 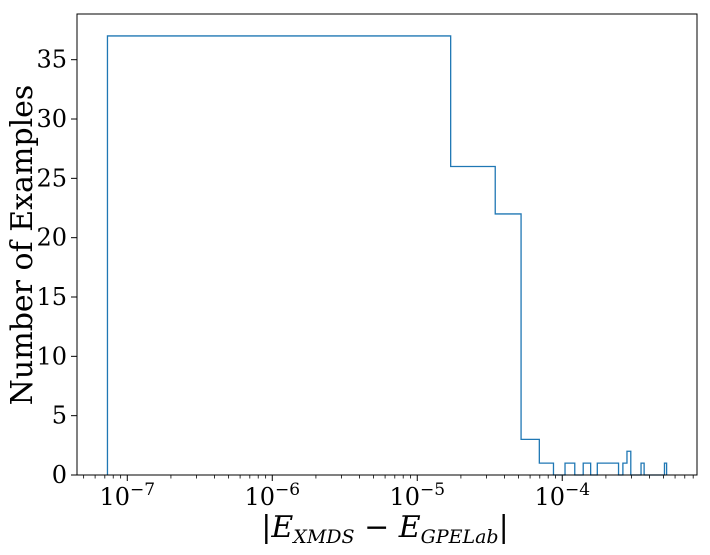 What do you see at coordinates (51, 356) in the screenshot?
I see `y-tick-label: 10` at bounding box center [51, 356].